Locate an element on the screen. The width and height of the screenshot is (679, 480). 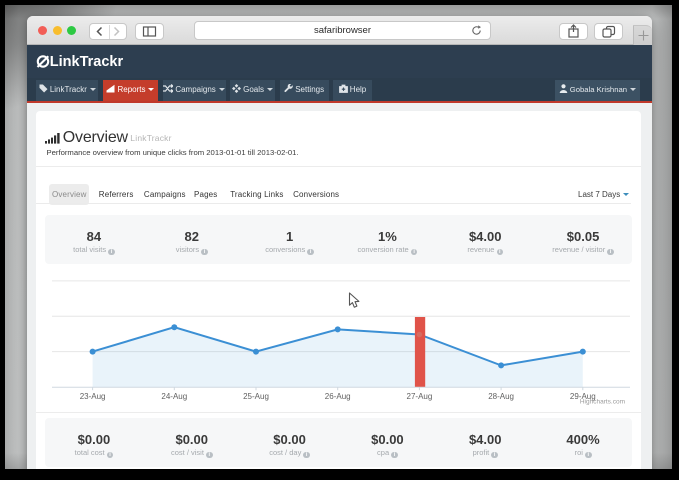
svg-text: 23-Aug is located at coordinates (93, 396).